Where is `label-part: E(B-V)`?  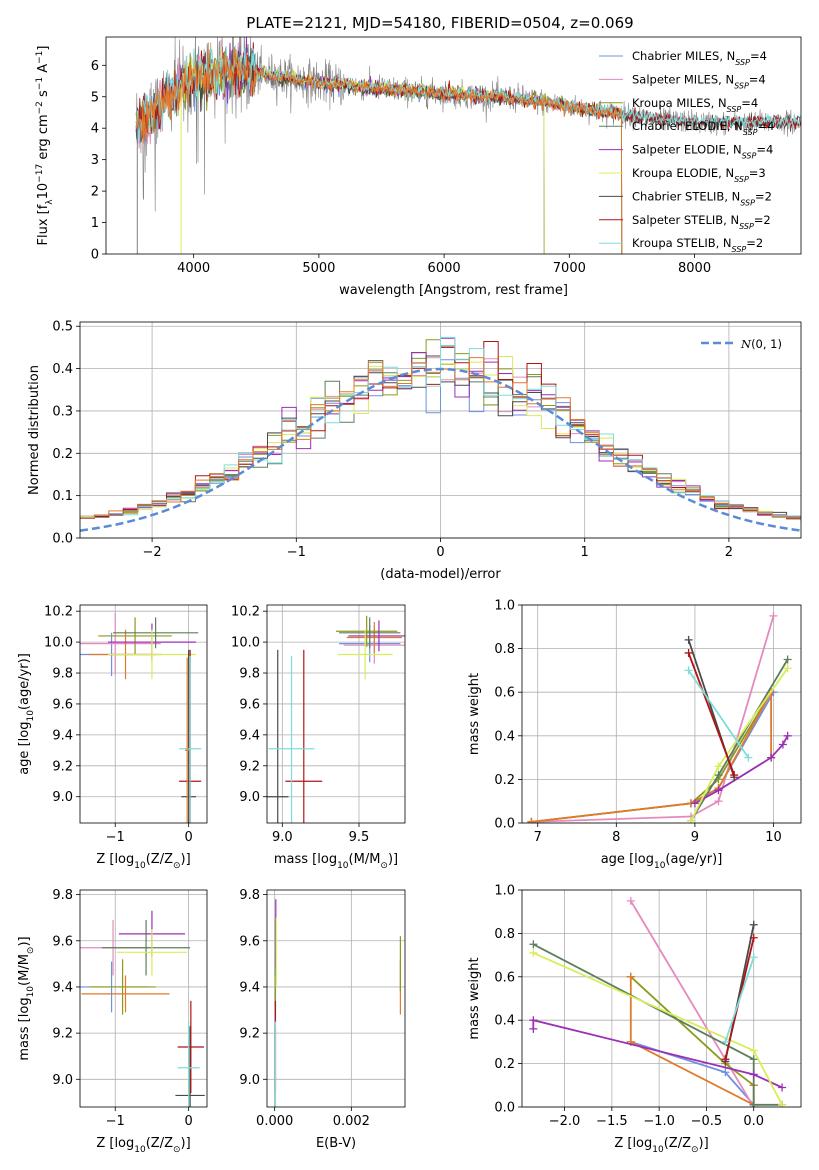
label-part: E(B-V) is located at coordinates (336, 1143).